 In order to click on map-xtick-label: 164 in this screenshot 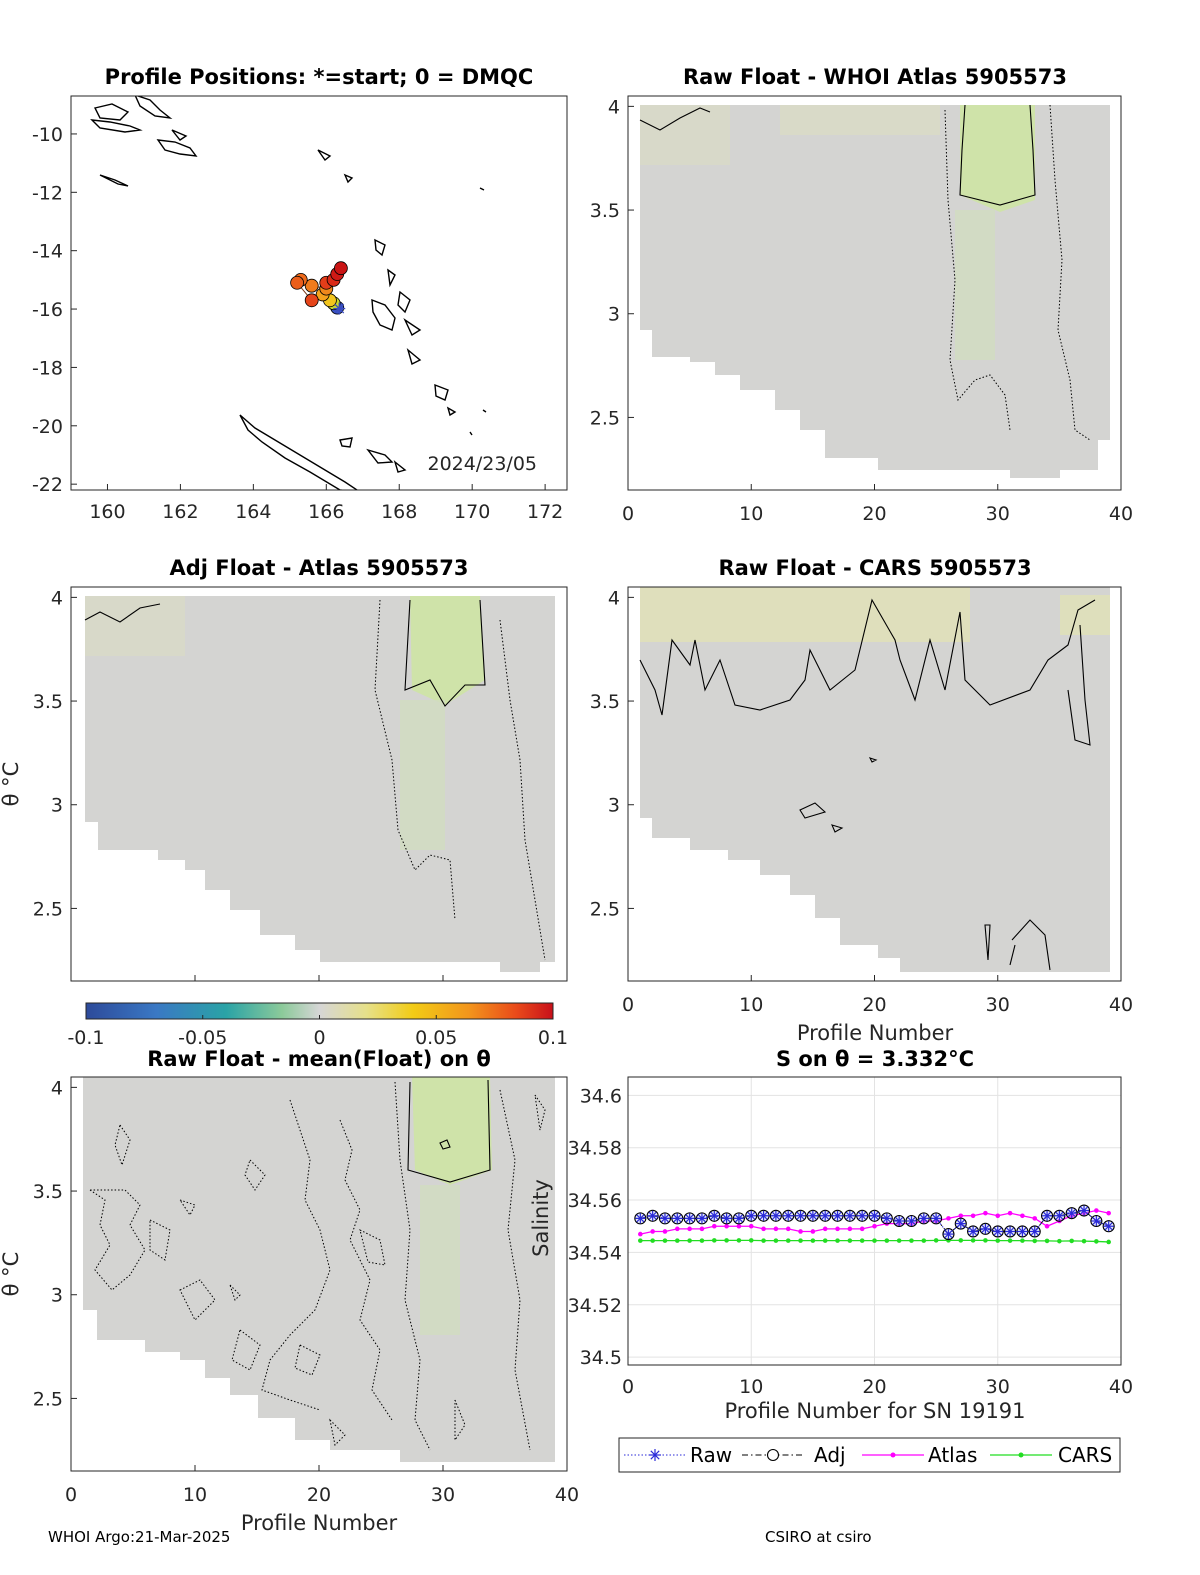, I will do `click(253, 512)`.